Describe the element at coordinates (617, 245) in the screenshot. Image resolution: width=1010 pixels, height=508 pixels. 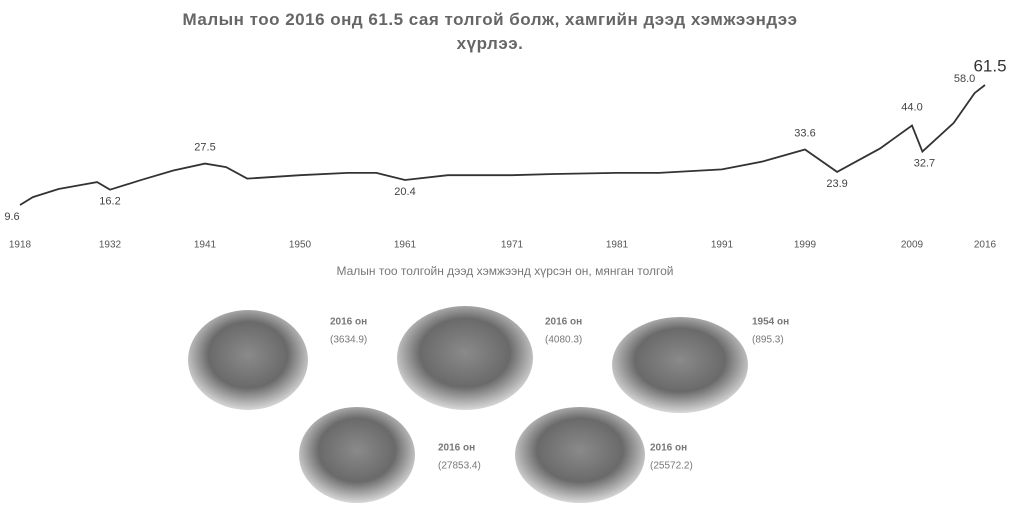
I see `x-tick-label: 1981` at that location.